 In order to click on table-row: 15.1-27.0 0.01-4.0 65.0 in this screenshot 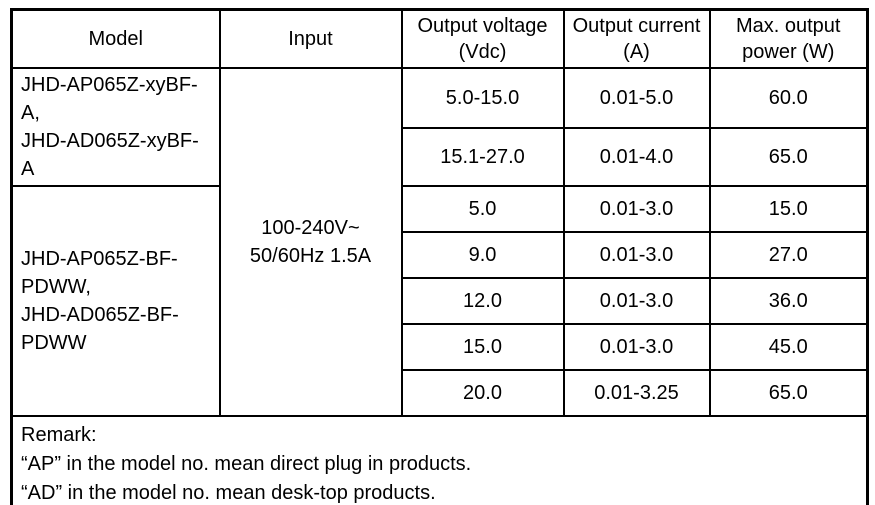, I will do `click(440, 157)`.